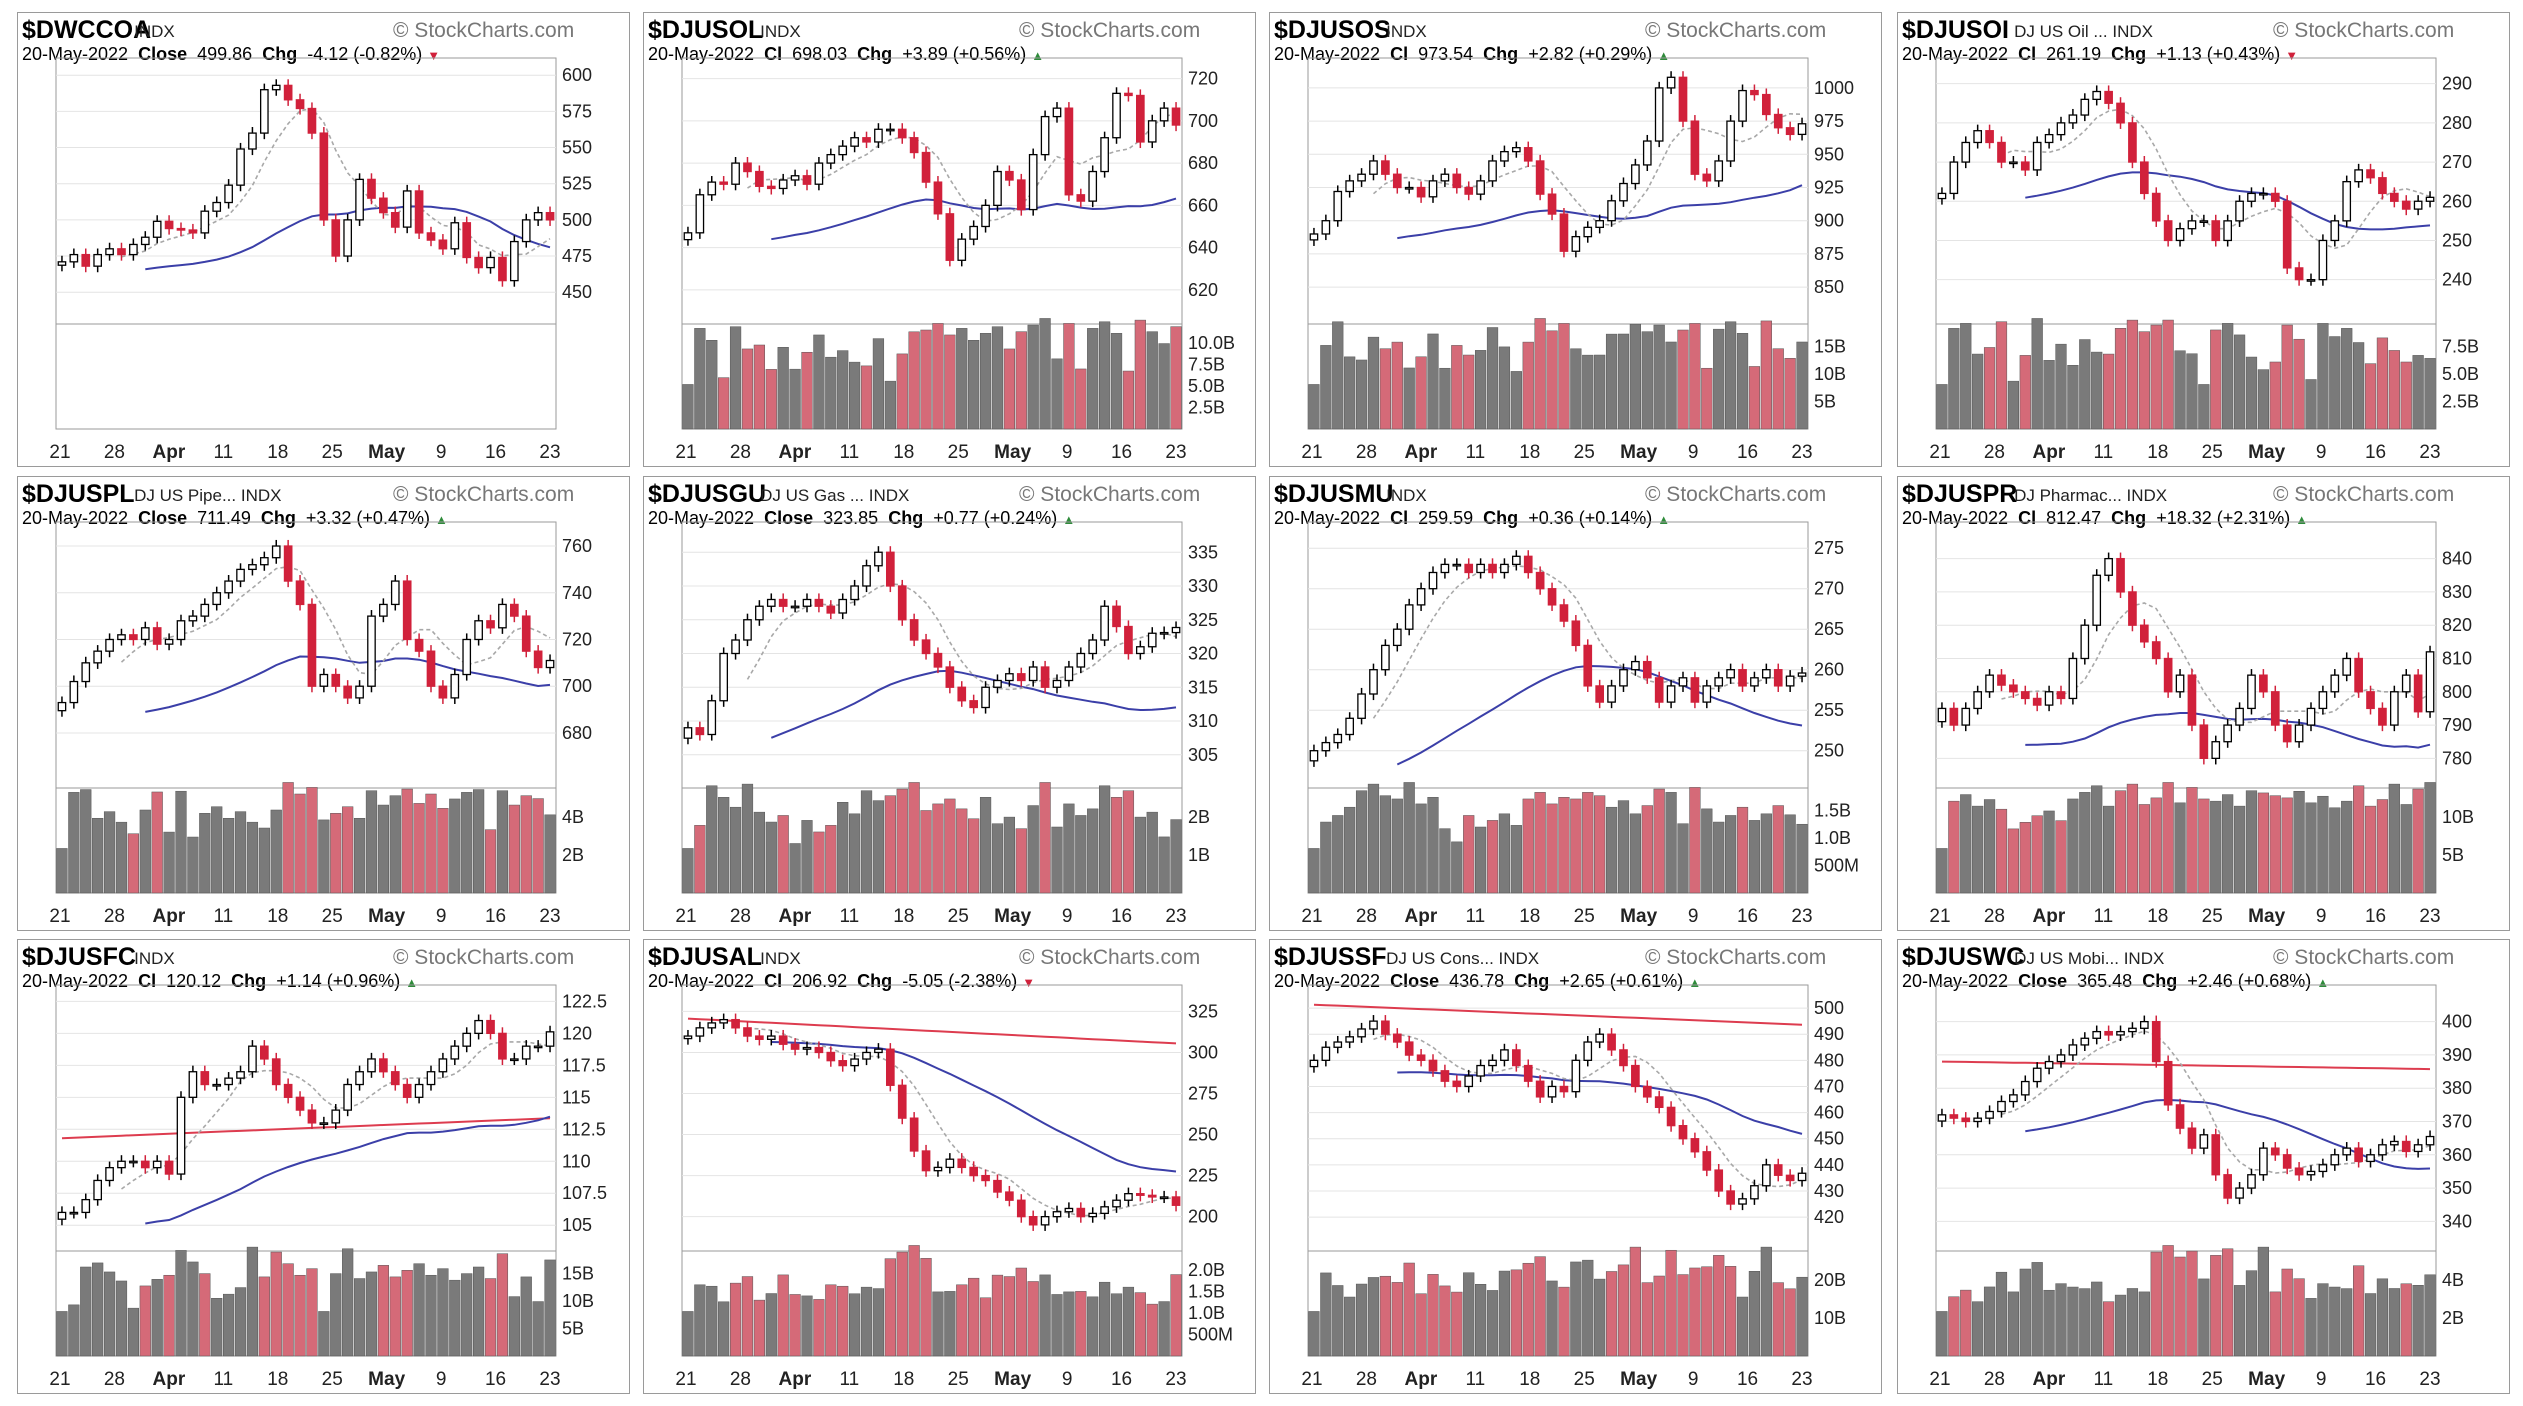  I want to click on y-tick-label: 810, so click(2457, 658).